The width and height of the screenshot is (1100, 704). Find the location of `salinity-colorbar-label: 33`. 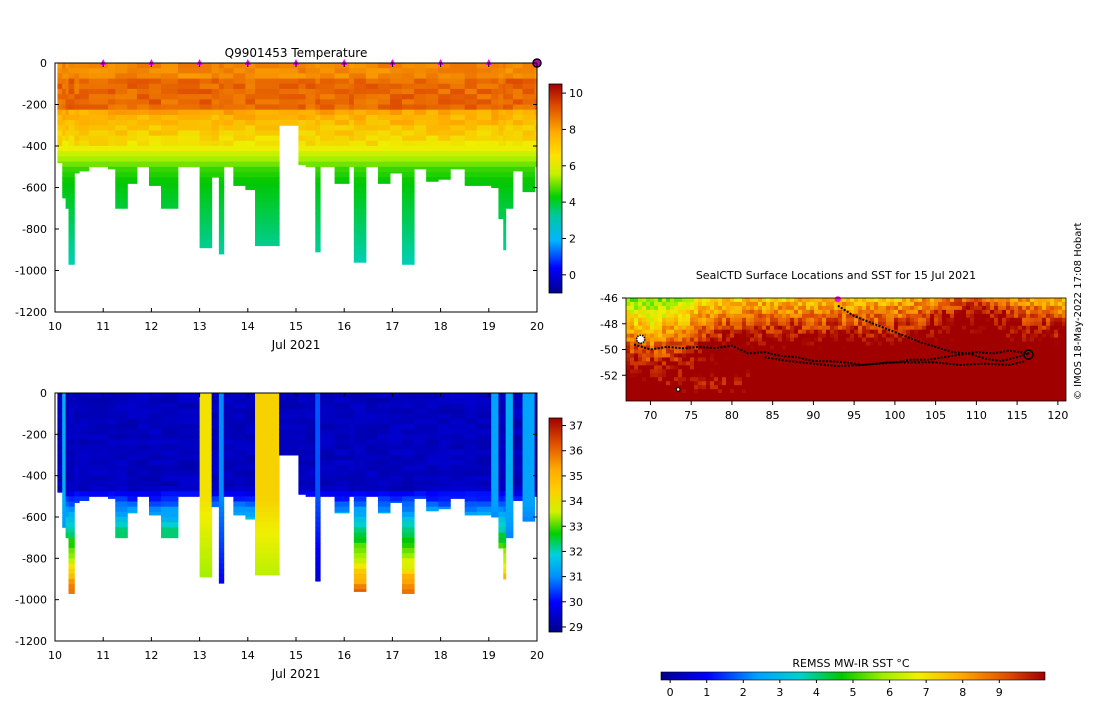

salinity-colorbar-label: 33 is located at coordinates (576, 526).